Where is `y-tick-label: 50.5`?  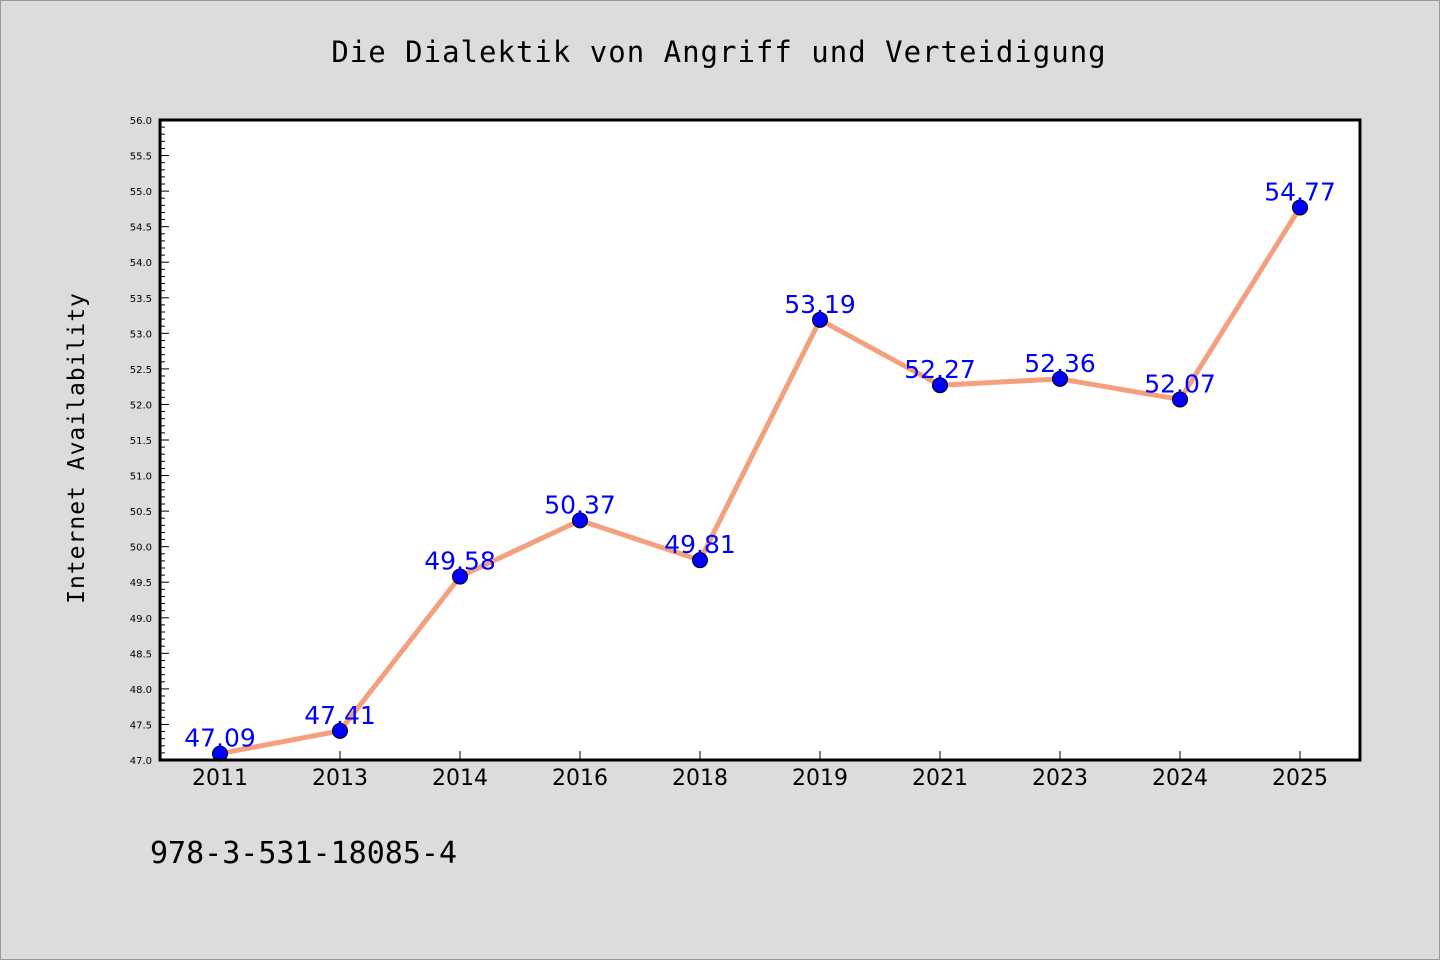 y-tick-label: 50.5 is located at coordinates (141, 512).